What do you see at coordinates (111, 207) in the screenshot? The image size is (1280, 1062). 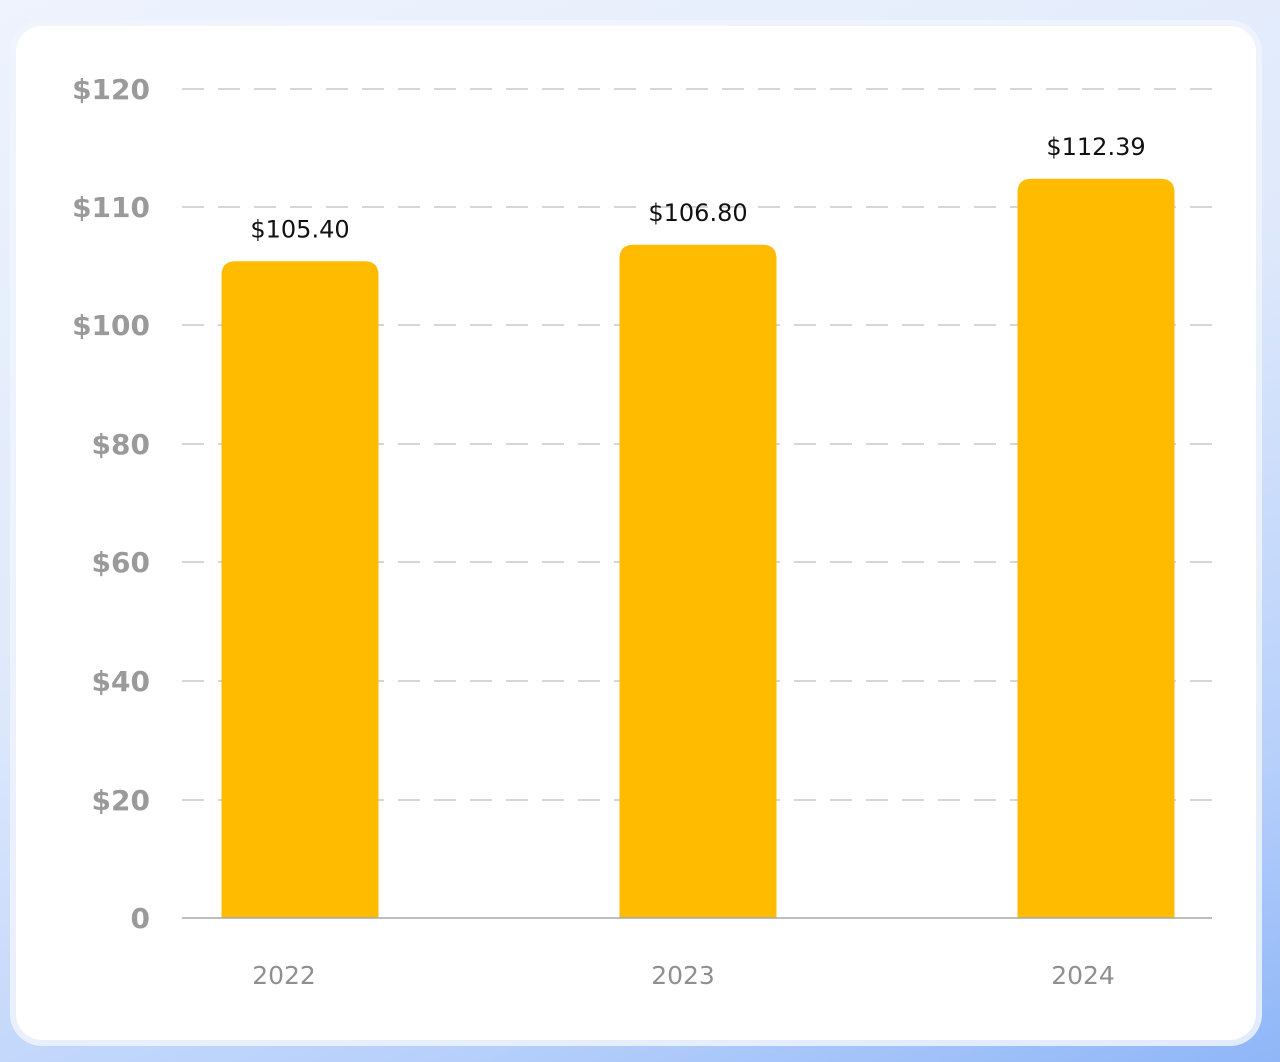 I see `y-tick-label: $110` at bounding box center [111, 207].